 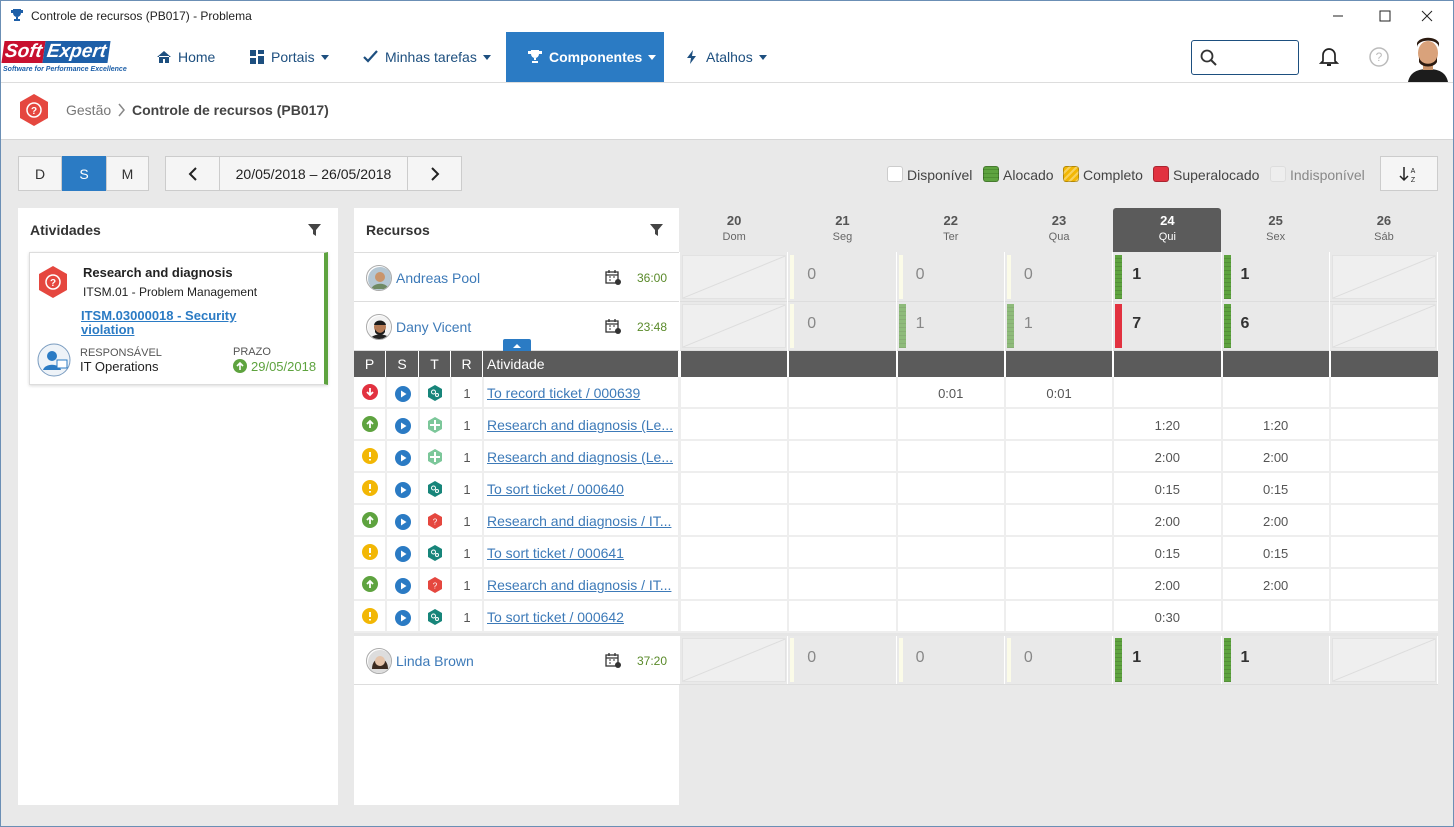 What do you see at coordinates (603, 57) in the screenshot?
I see `nav-item: Componentes` at bounding box center [603, 57].